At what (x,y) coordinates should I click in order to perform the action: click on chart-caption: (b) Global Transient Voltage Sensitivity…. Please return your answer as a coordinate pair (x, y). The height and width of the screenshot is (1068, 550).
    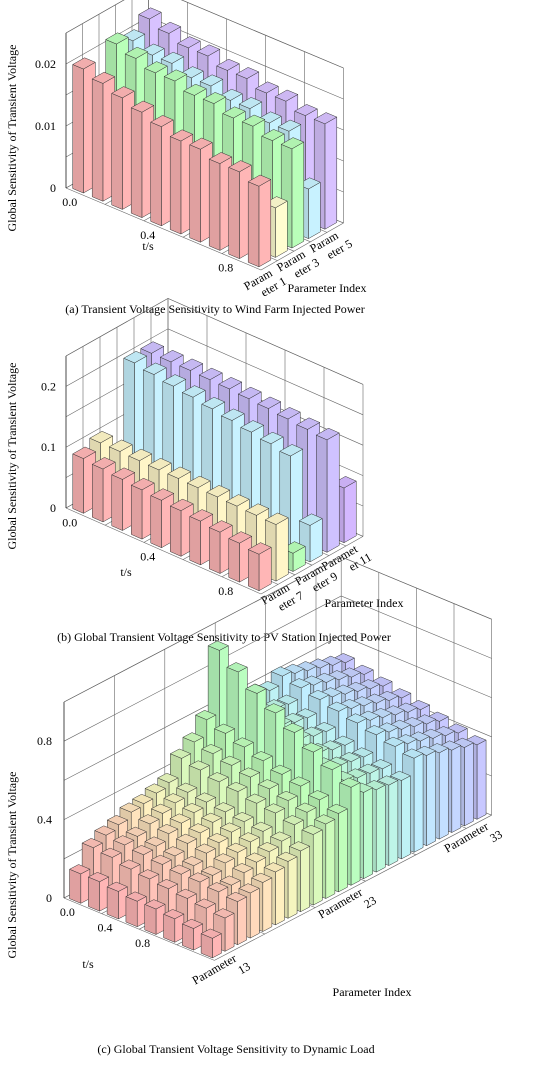
    Looking at the image, I should click on (224, 637).